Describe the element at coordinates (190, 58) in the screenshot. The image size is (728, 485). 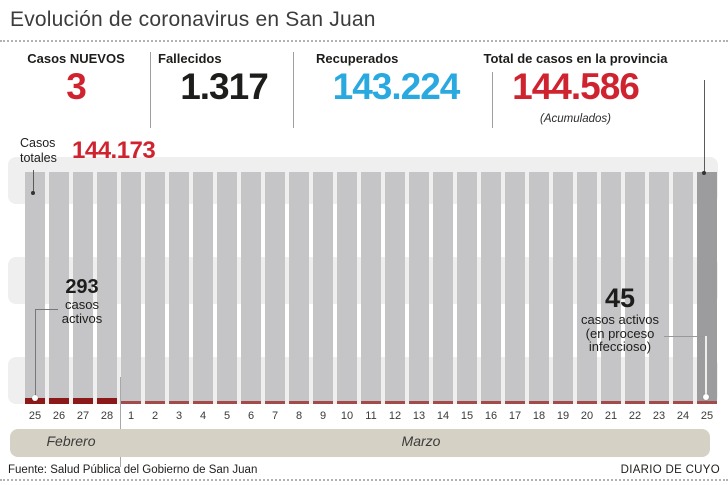
I see `stat-deaths-label: Fallecidos` at that location.